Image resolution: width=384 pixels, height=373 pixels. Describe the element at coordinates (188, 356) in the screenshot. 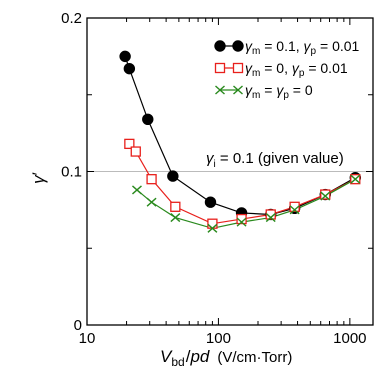

I see `xlabel-slash: /` at that location.